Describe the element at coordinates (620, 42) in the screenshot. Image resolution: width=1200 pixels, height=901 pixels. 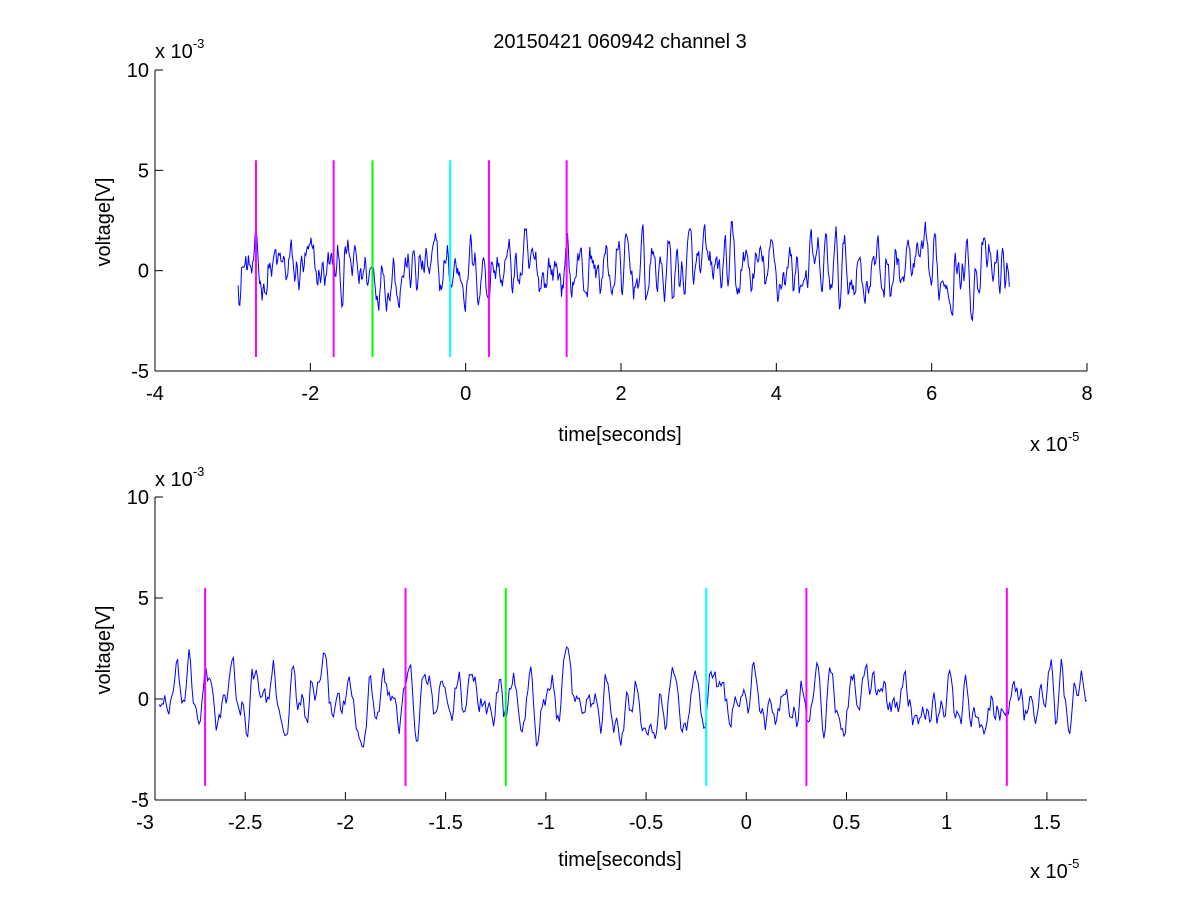
I see `figure-title: 20150421 060942 channel 3` at that location.